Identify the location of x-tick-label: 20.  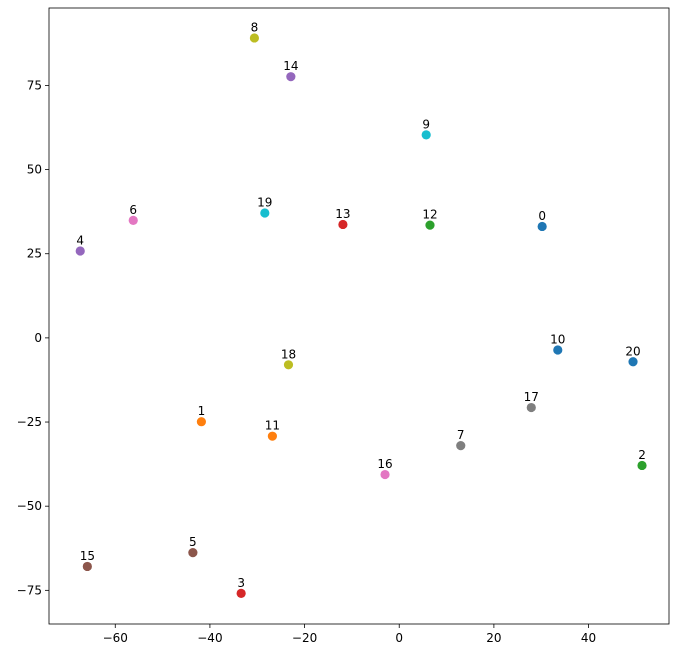
(493, 638).